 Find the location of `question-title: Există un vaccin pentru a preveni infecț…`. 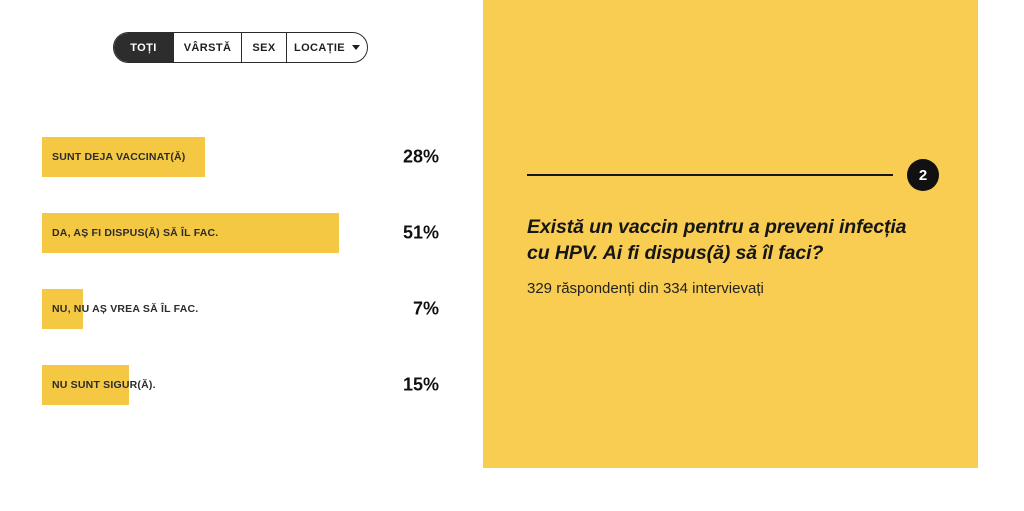

question-title: Există un vaccin pentru a preveni infecț… is located at coordinates (737, 240).